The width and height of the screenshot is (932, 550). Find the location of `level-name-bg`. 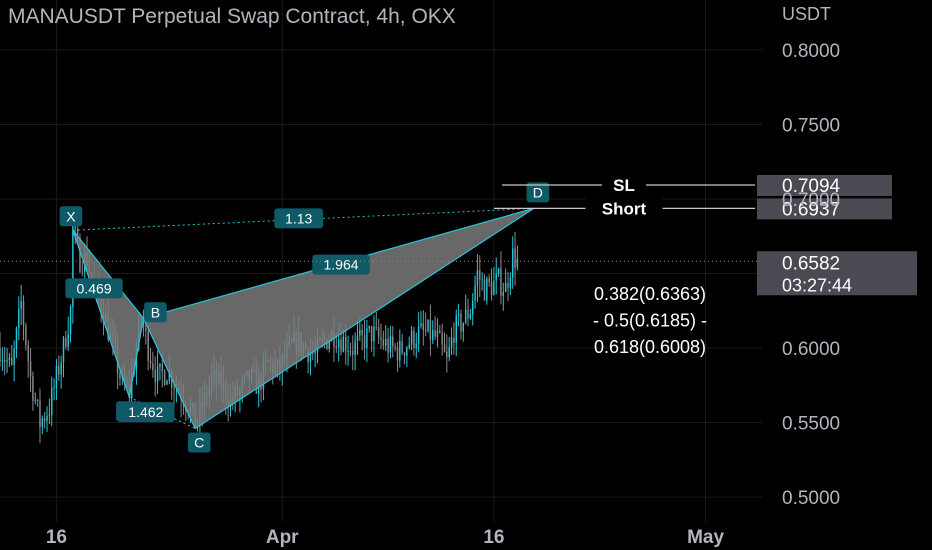

level-name-bg is located at coordinates (624, 184).